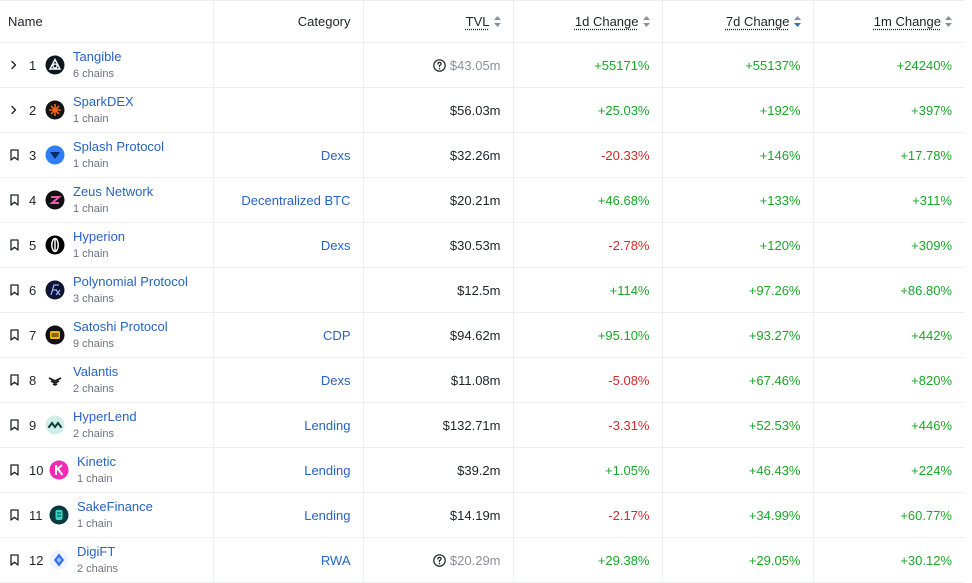 The height and width of the screenshot is (583, 972). Describe the element at coordinates (629, 425) in the screenshot. I see `change-1d-value: -3.31%` at that location.